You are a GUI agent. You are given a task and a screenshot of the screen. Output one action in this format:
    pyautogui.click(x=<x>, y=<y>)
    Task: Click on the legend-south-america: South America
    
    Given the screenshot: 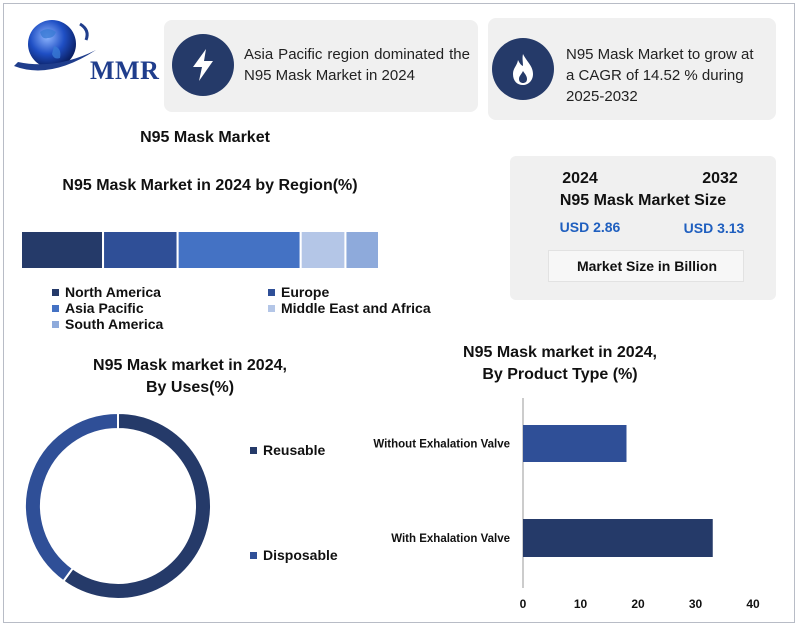 What is the action you would take?
    pyautogui.click(x=107, y=324)
    